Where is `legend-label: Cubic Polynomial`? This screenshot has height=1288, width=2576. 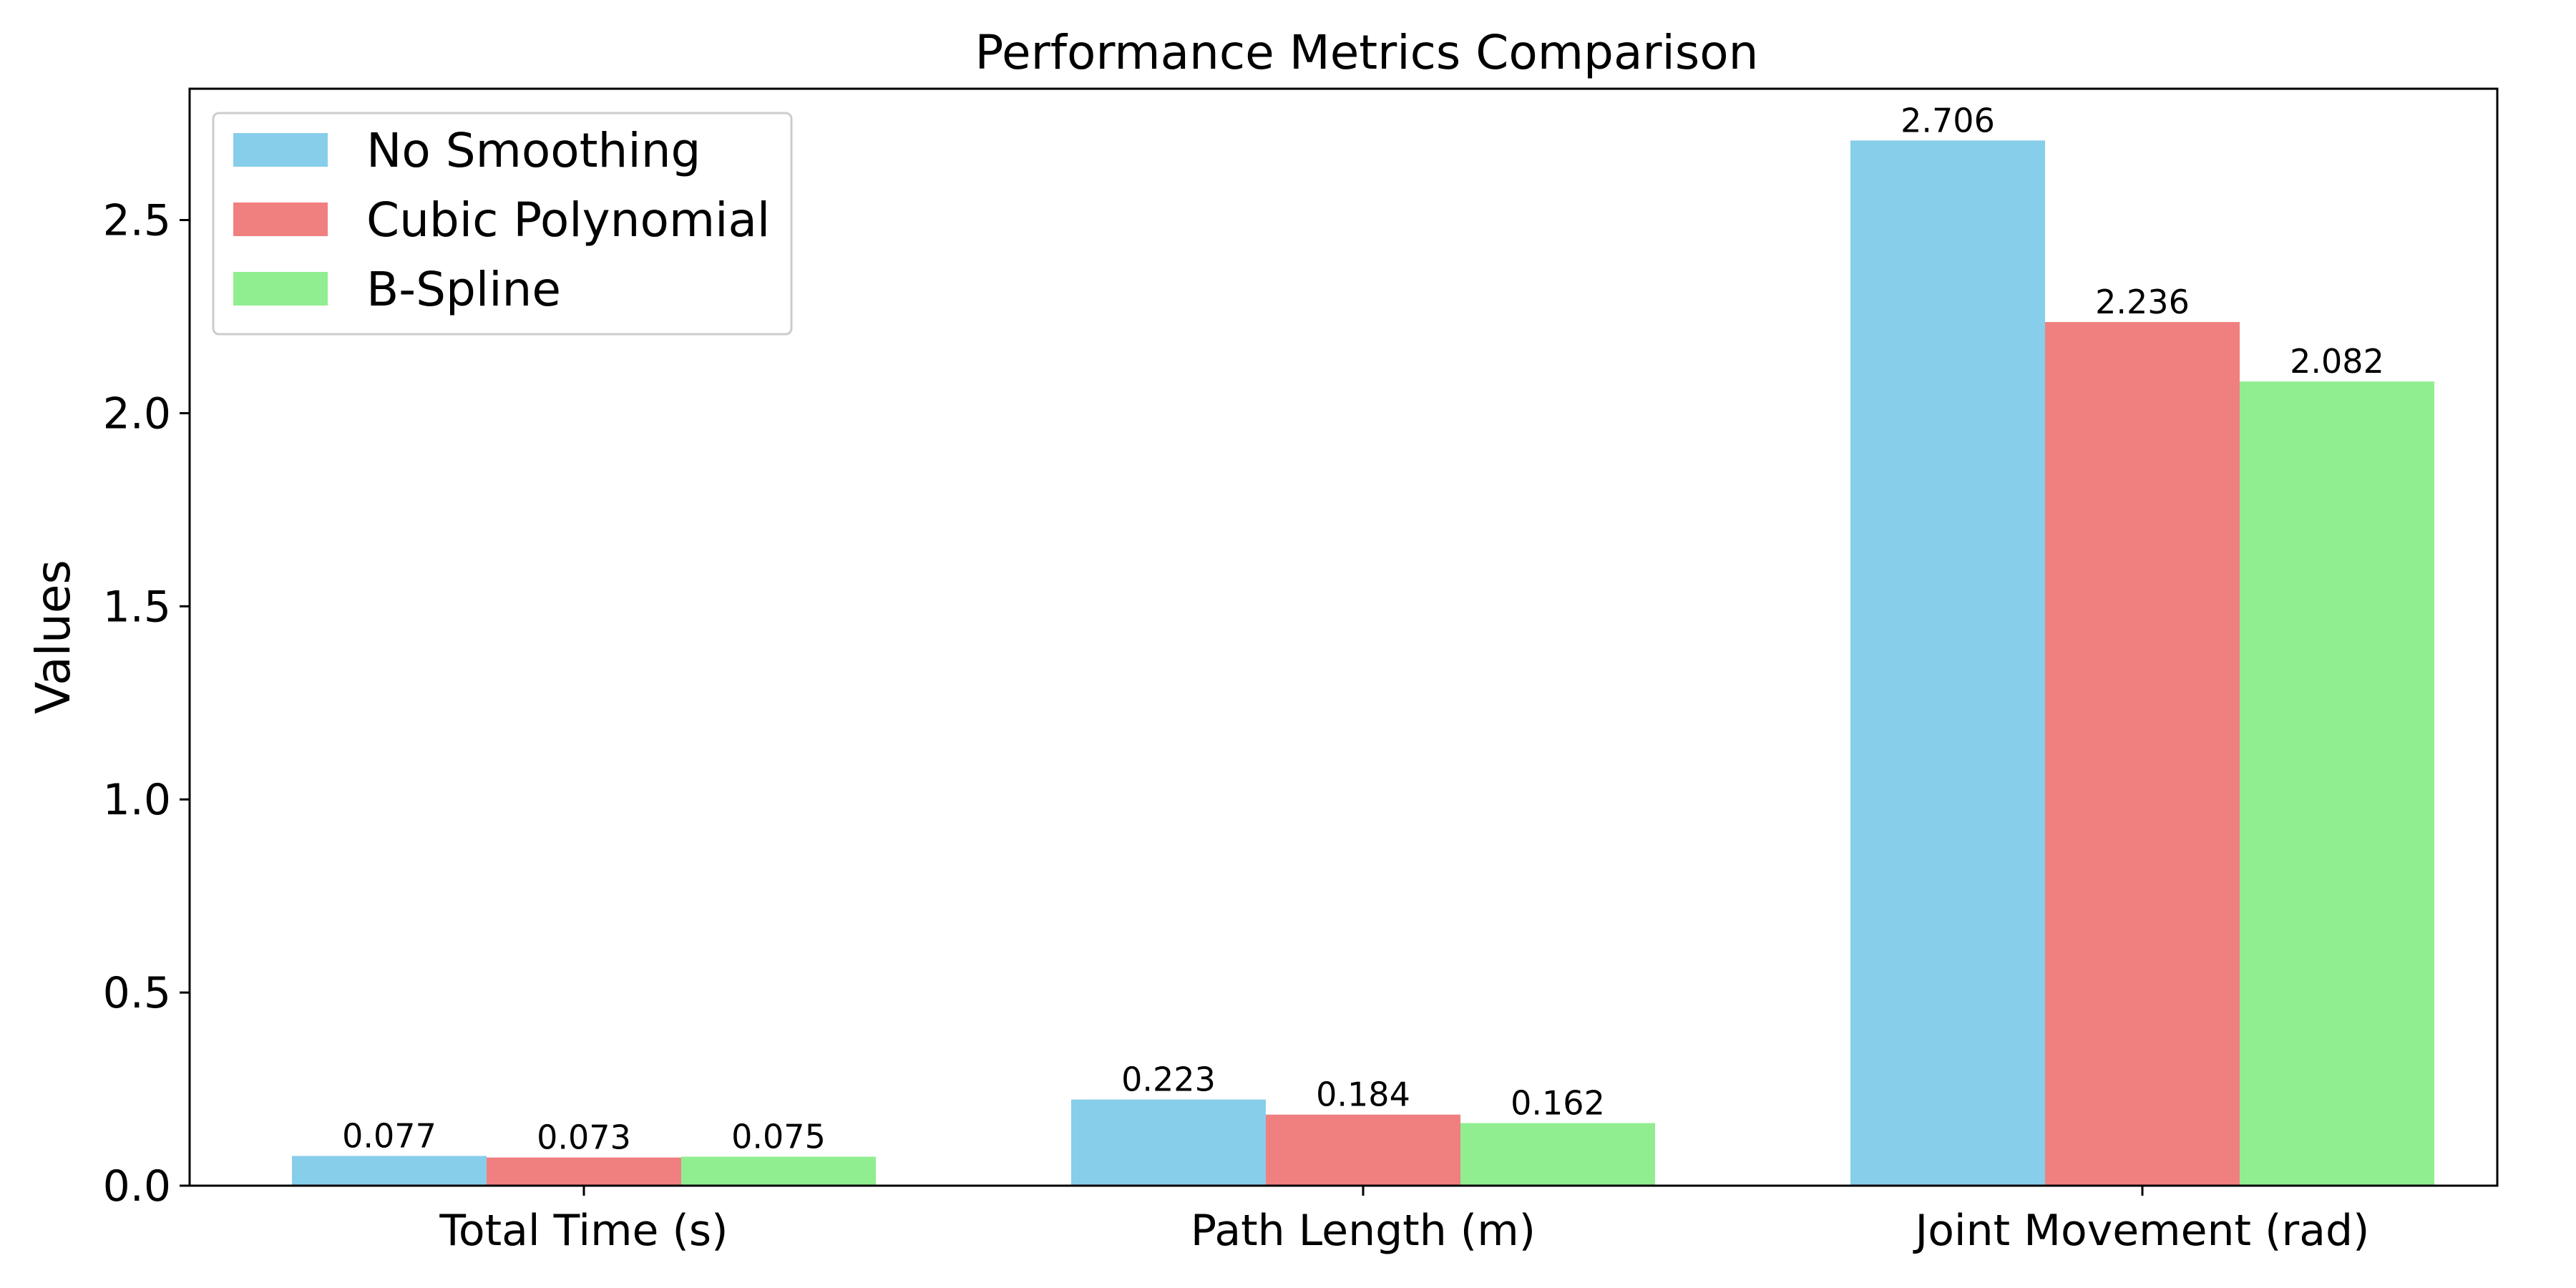
legend-label: Cubic Polynomial is located at coordinates (568, 220).